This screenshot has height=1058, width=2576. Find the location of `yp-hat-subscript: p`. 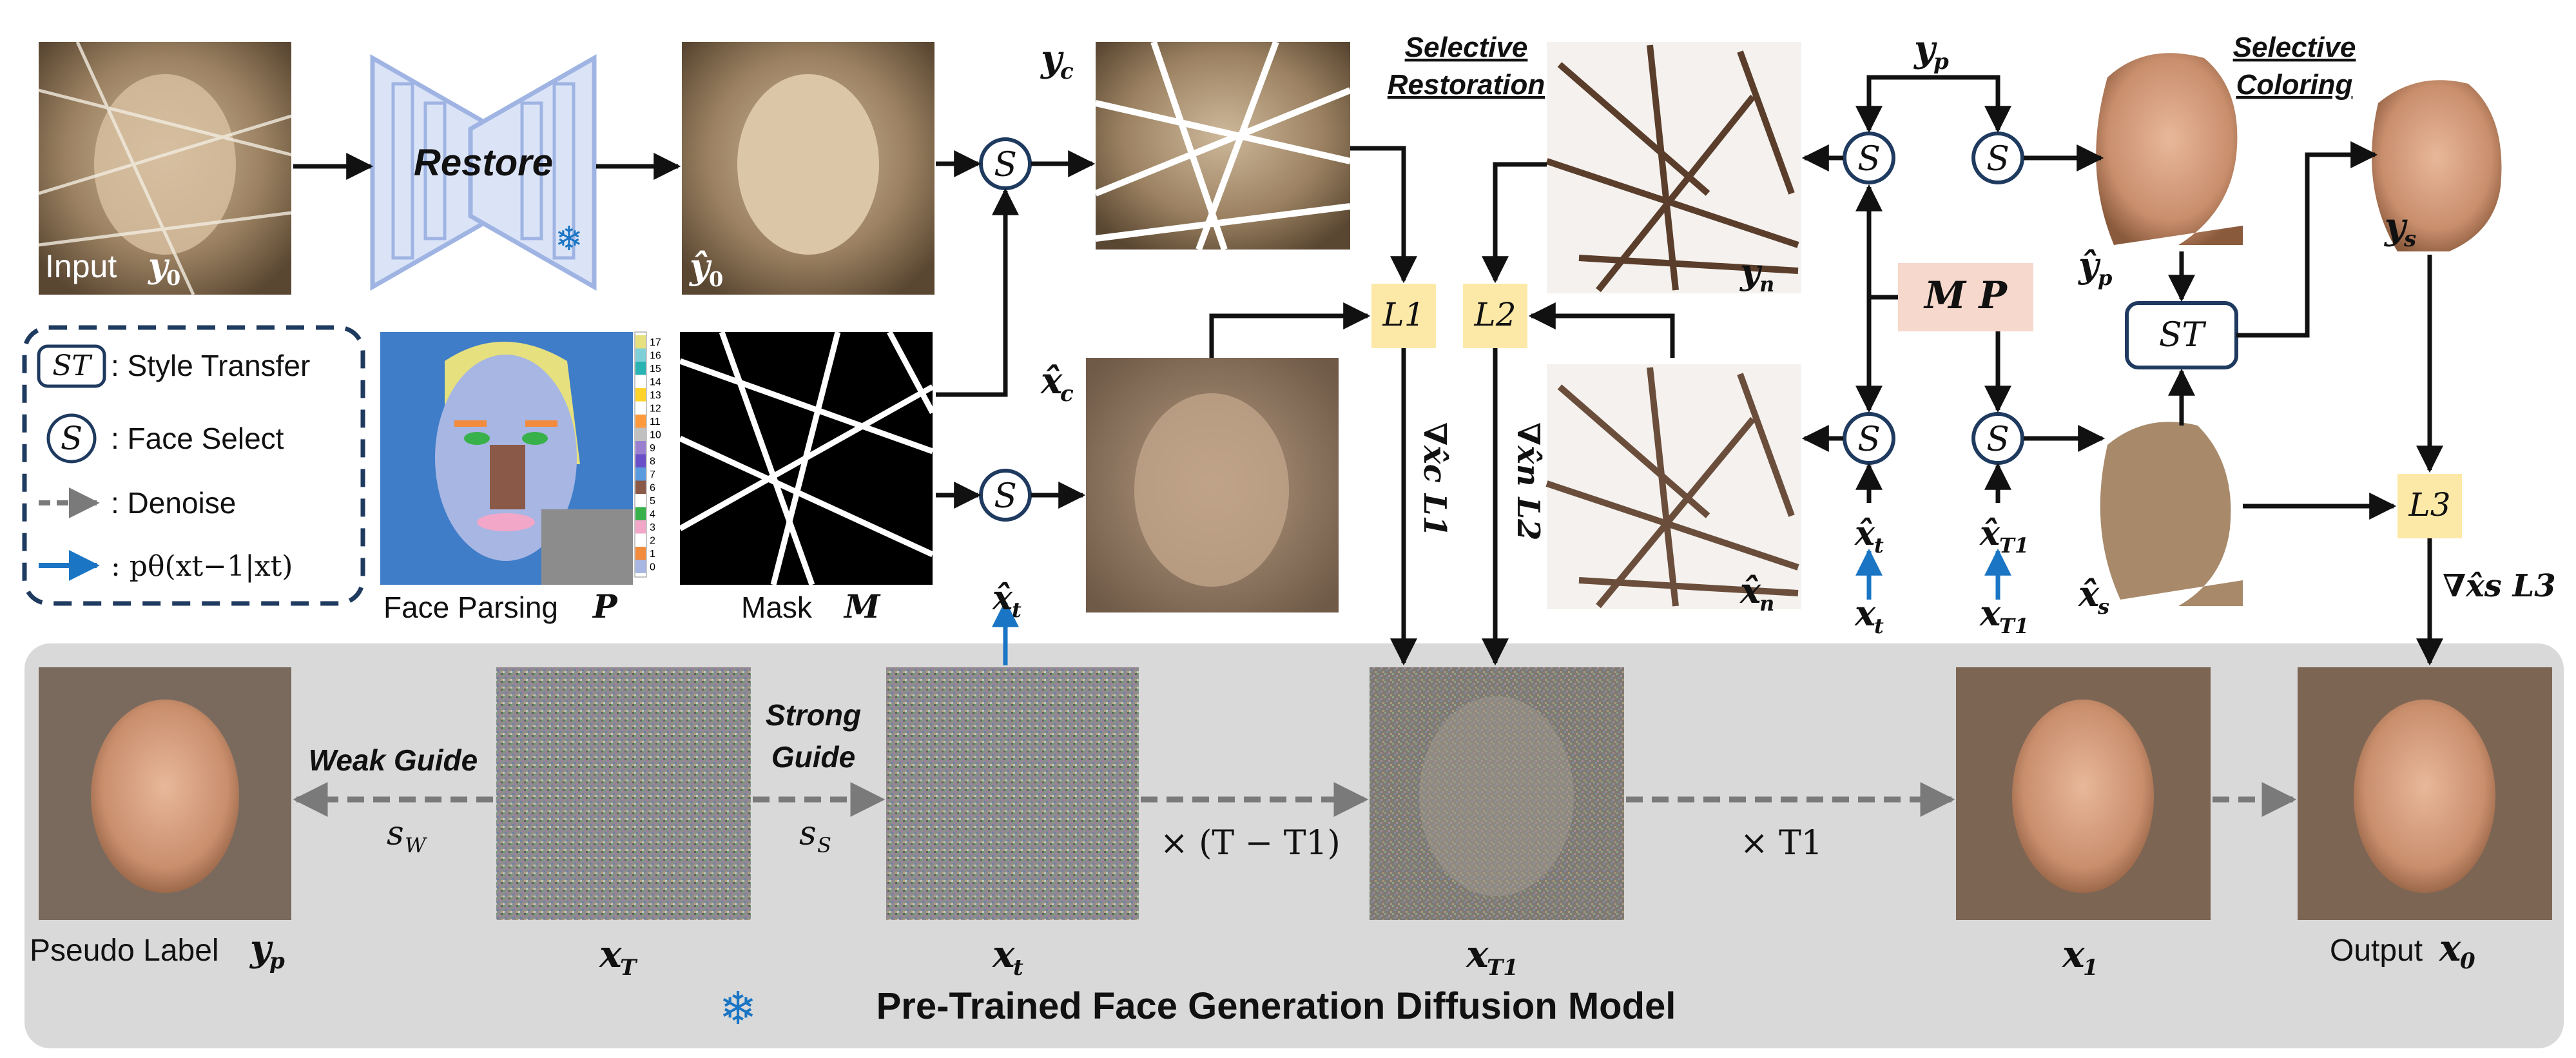

yp-hat-subscript: p is located at coordinates (2105, 278).